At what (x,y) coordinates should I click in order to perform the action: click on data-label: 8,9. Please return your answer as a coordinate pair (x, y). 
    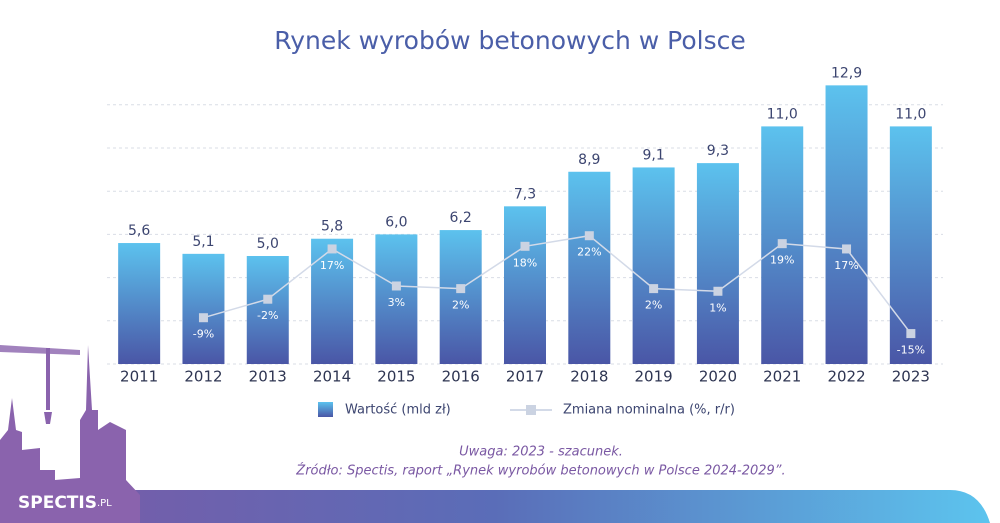
    Looking at the image, I should click on (589, 160).